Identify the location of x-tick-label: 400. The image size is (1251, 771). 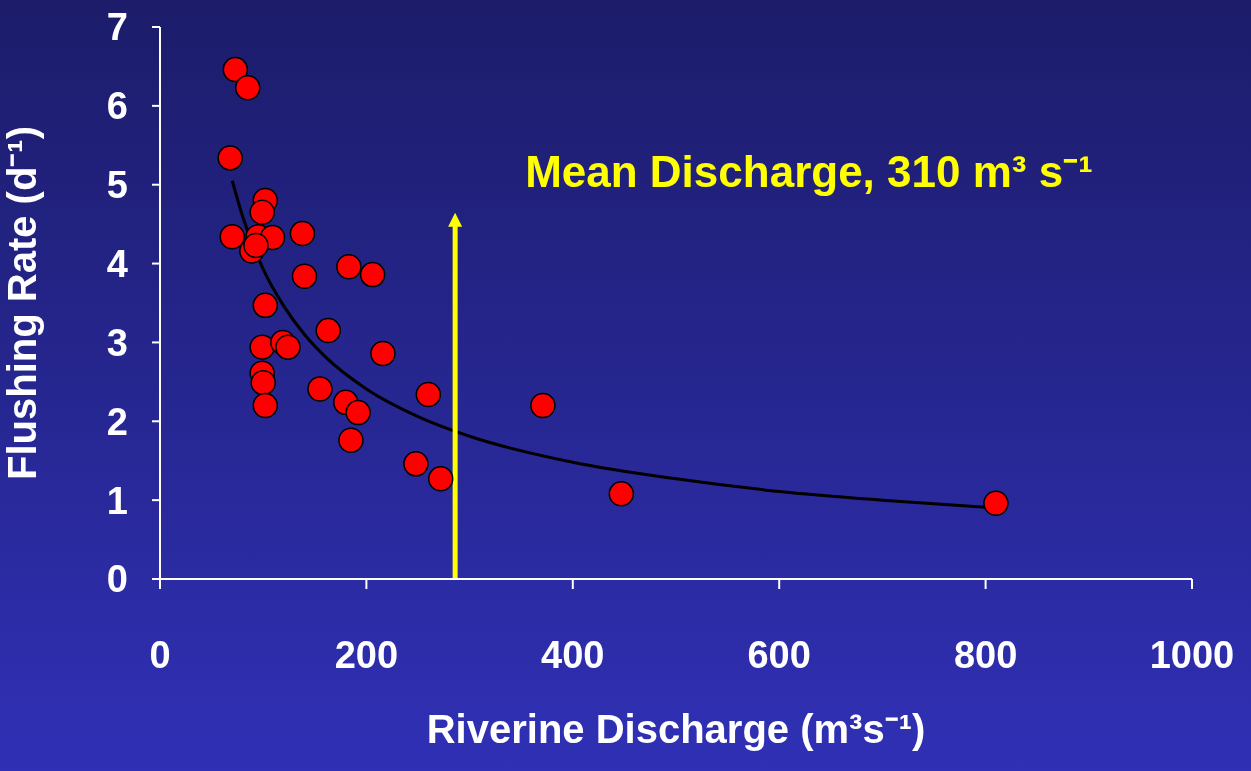
(573, 654).